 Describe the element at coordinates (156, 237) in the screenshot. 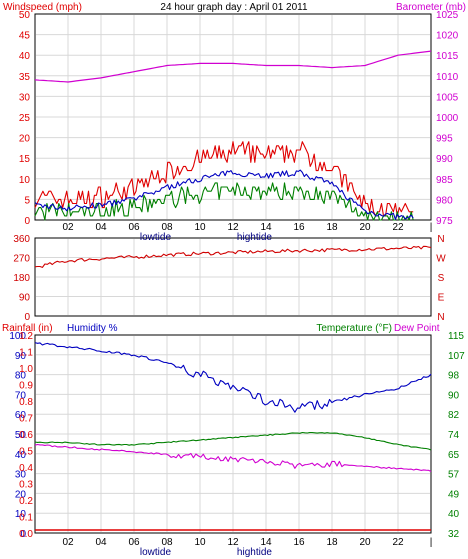

I see `lowtide-label: lowtide` at that location.